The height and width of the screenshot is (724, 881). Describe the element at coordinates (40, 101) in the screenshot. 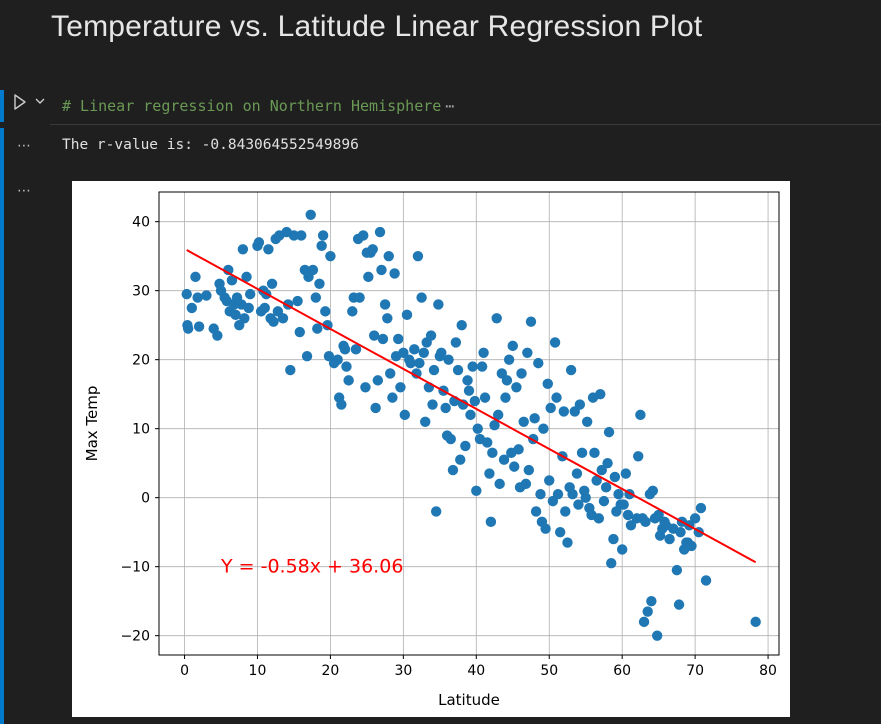

I see `chevron-down-icon` at that location.